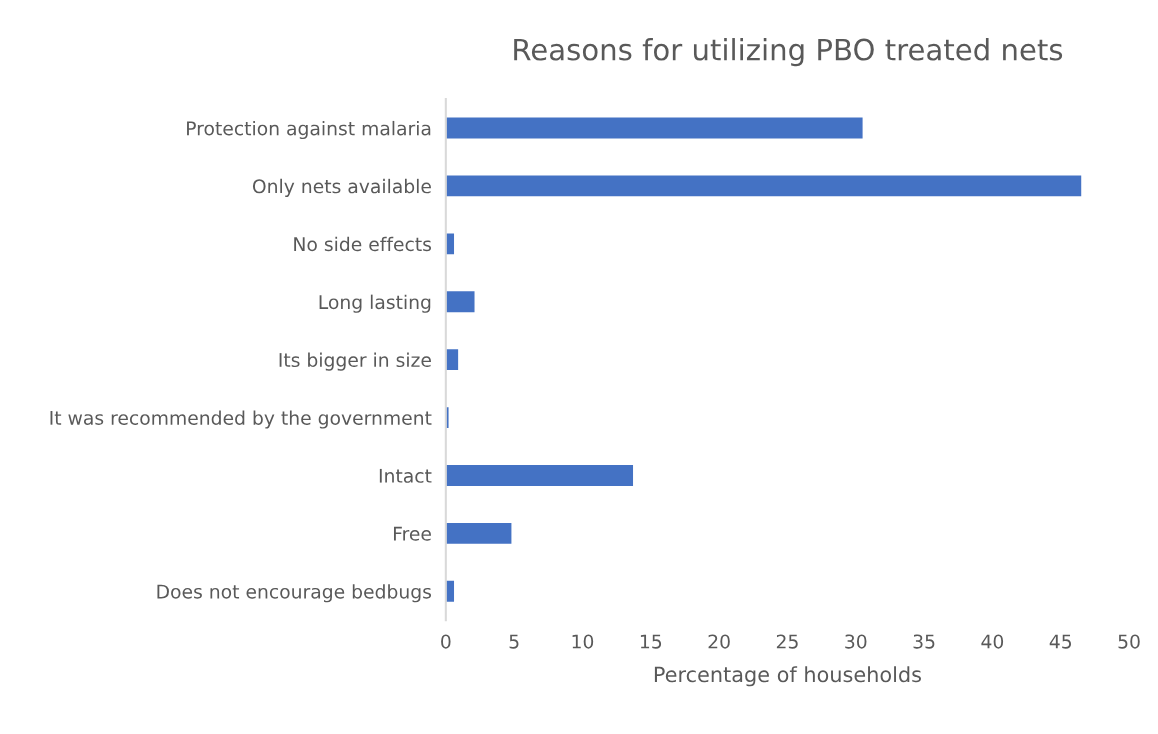 The image size is (1158, 734). Describe the element at coordinates (787, 641) in the screenshot. I see `x-tick-label: 25` at that location.